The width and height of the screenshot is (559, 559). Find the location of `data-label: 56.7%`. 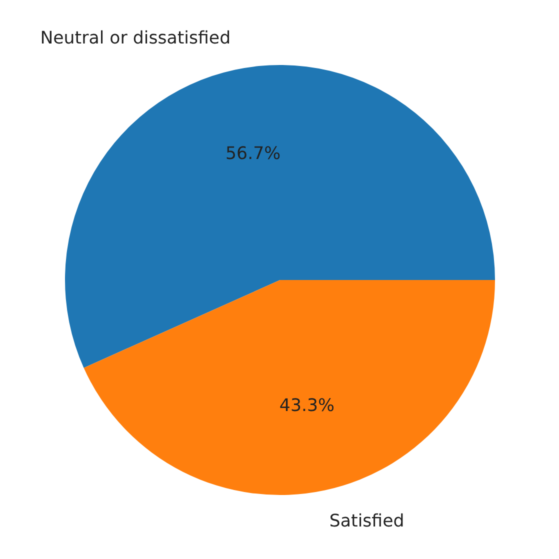

data-label: 56.7% is located at coordinates (253, 154).